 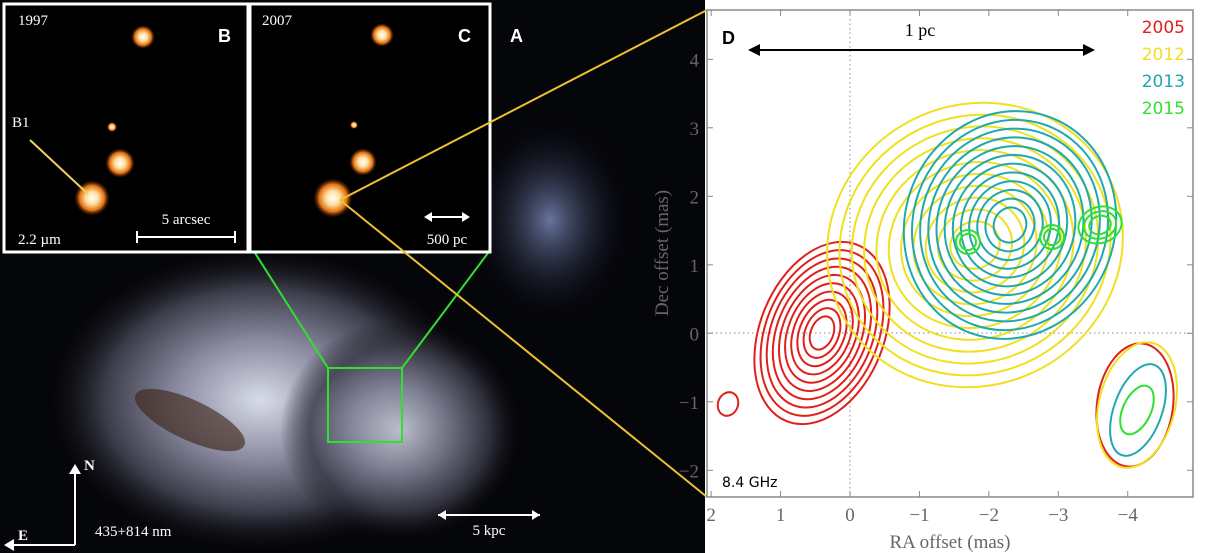 What do you see at coordinates (850, 515) in the screenshot?
I see `x-tick-label: 0` at bounding box center [850, 515].